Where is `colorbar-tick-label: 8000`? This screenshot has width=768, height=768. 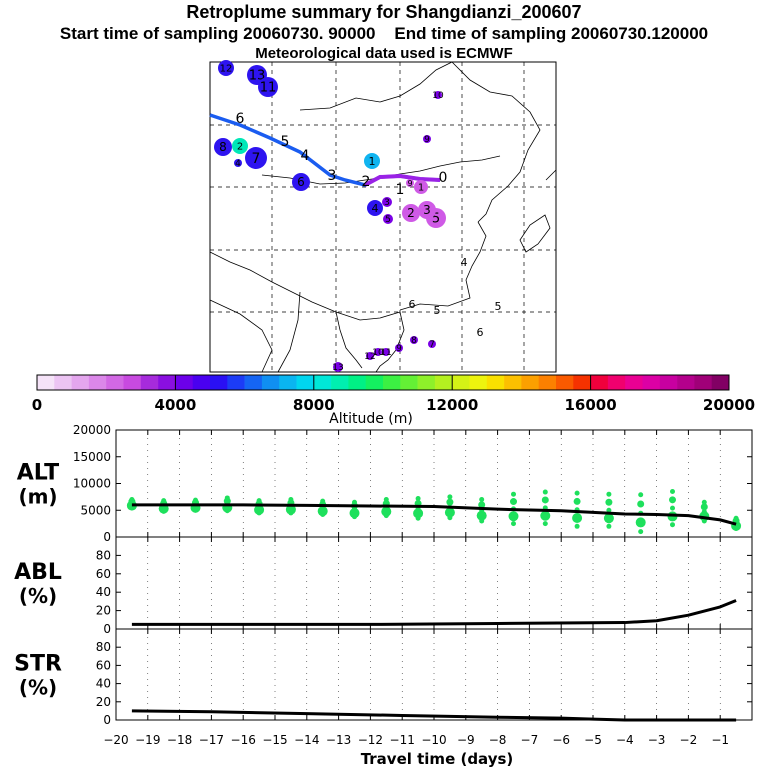
colorbar-tick-label: 8000 is located at coordinates (314, 405).